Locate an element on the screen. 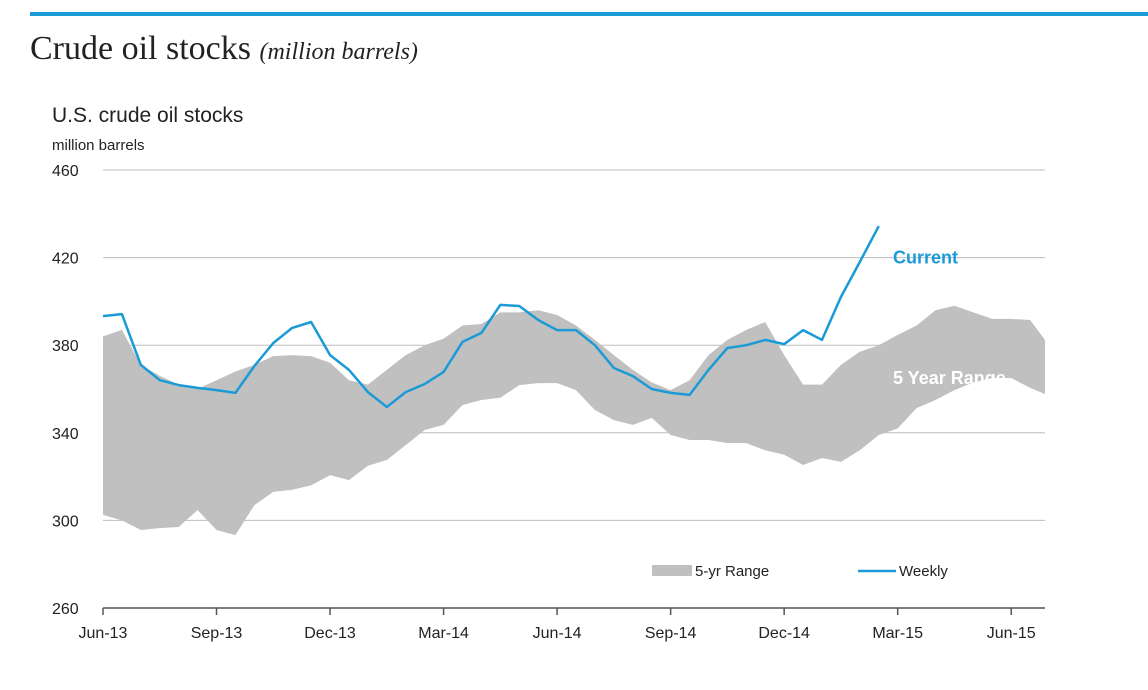 The image size is (1148, 690). y-tick-label: 260 is located at coordinates (65, 609).